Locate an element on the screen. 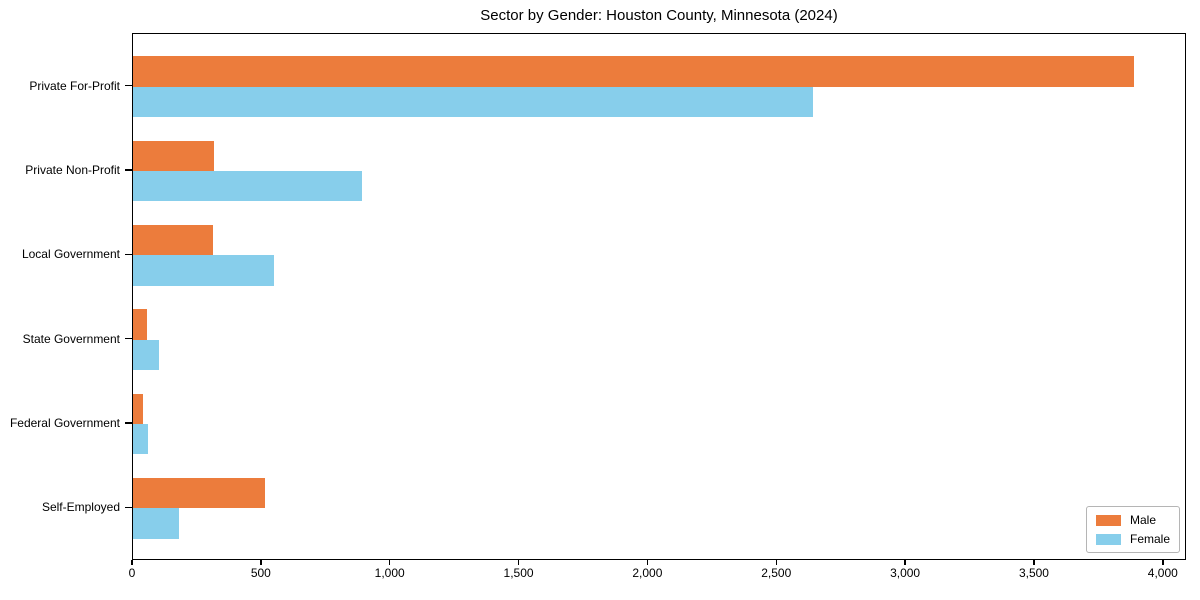 The image size is (1200, 600). x-tick-label-2500: 2,500 is located at coordinates (776, 573).